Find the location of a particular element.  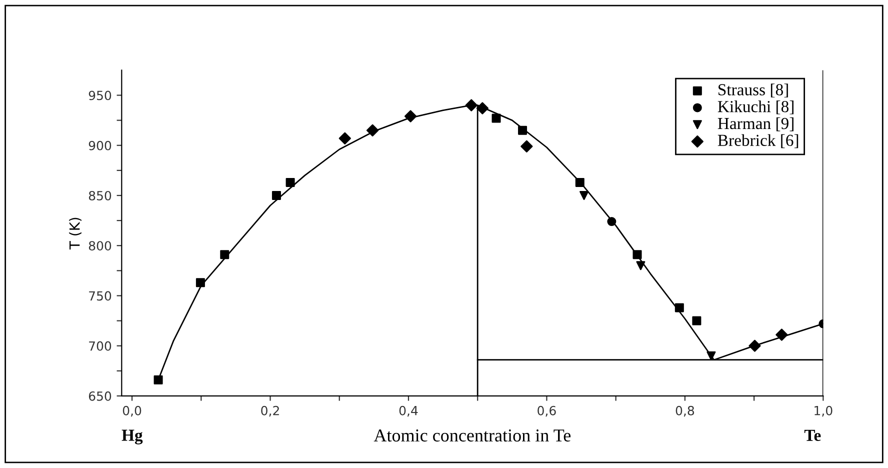

legend-label: Brebrick [6] is located at coordinates (758, 141).